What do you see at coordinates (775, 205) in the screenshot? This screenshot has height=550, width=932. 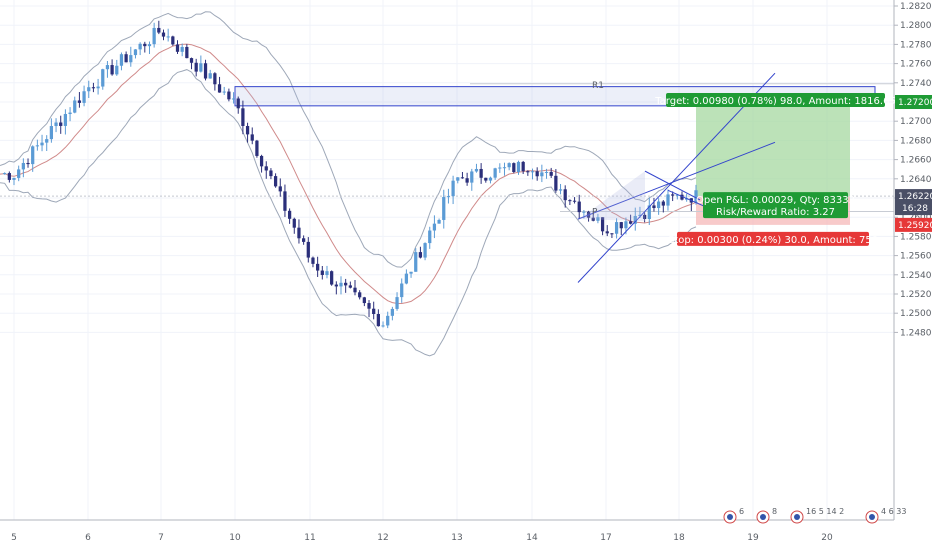 I see `open-pl-label-box` at bounding box center [775, 205].